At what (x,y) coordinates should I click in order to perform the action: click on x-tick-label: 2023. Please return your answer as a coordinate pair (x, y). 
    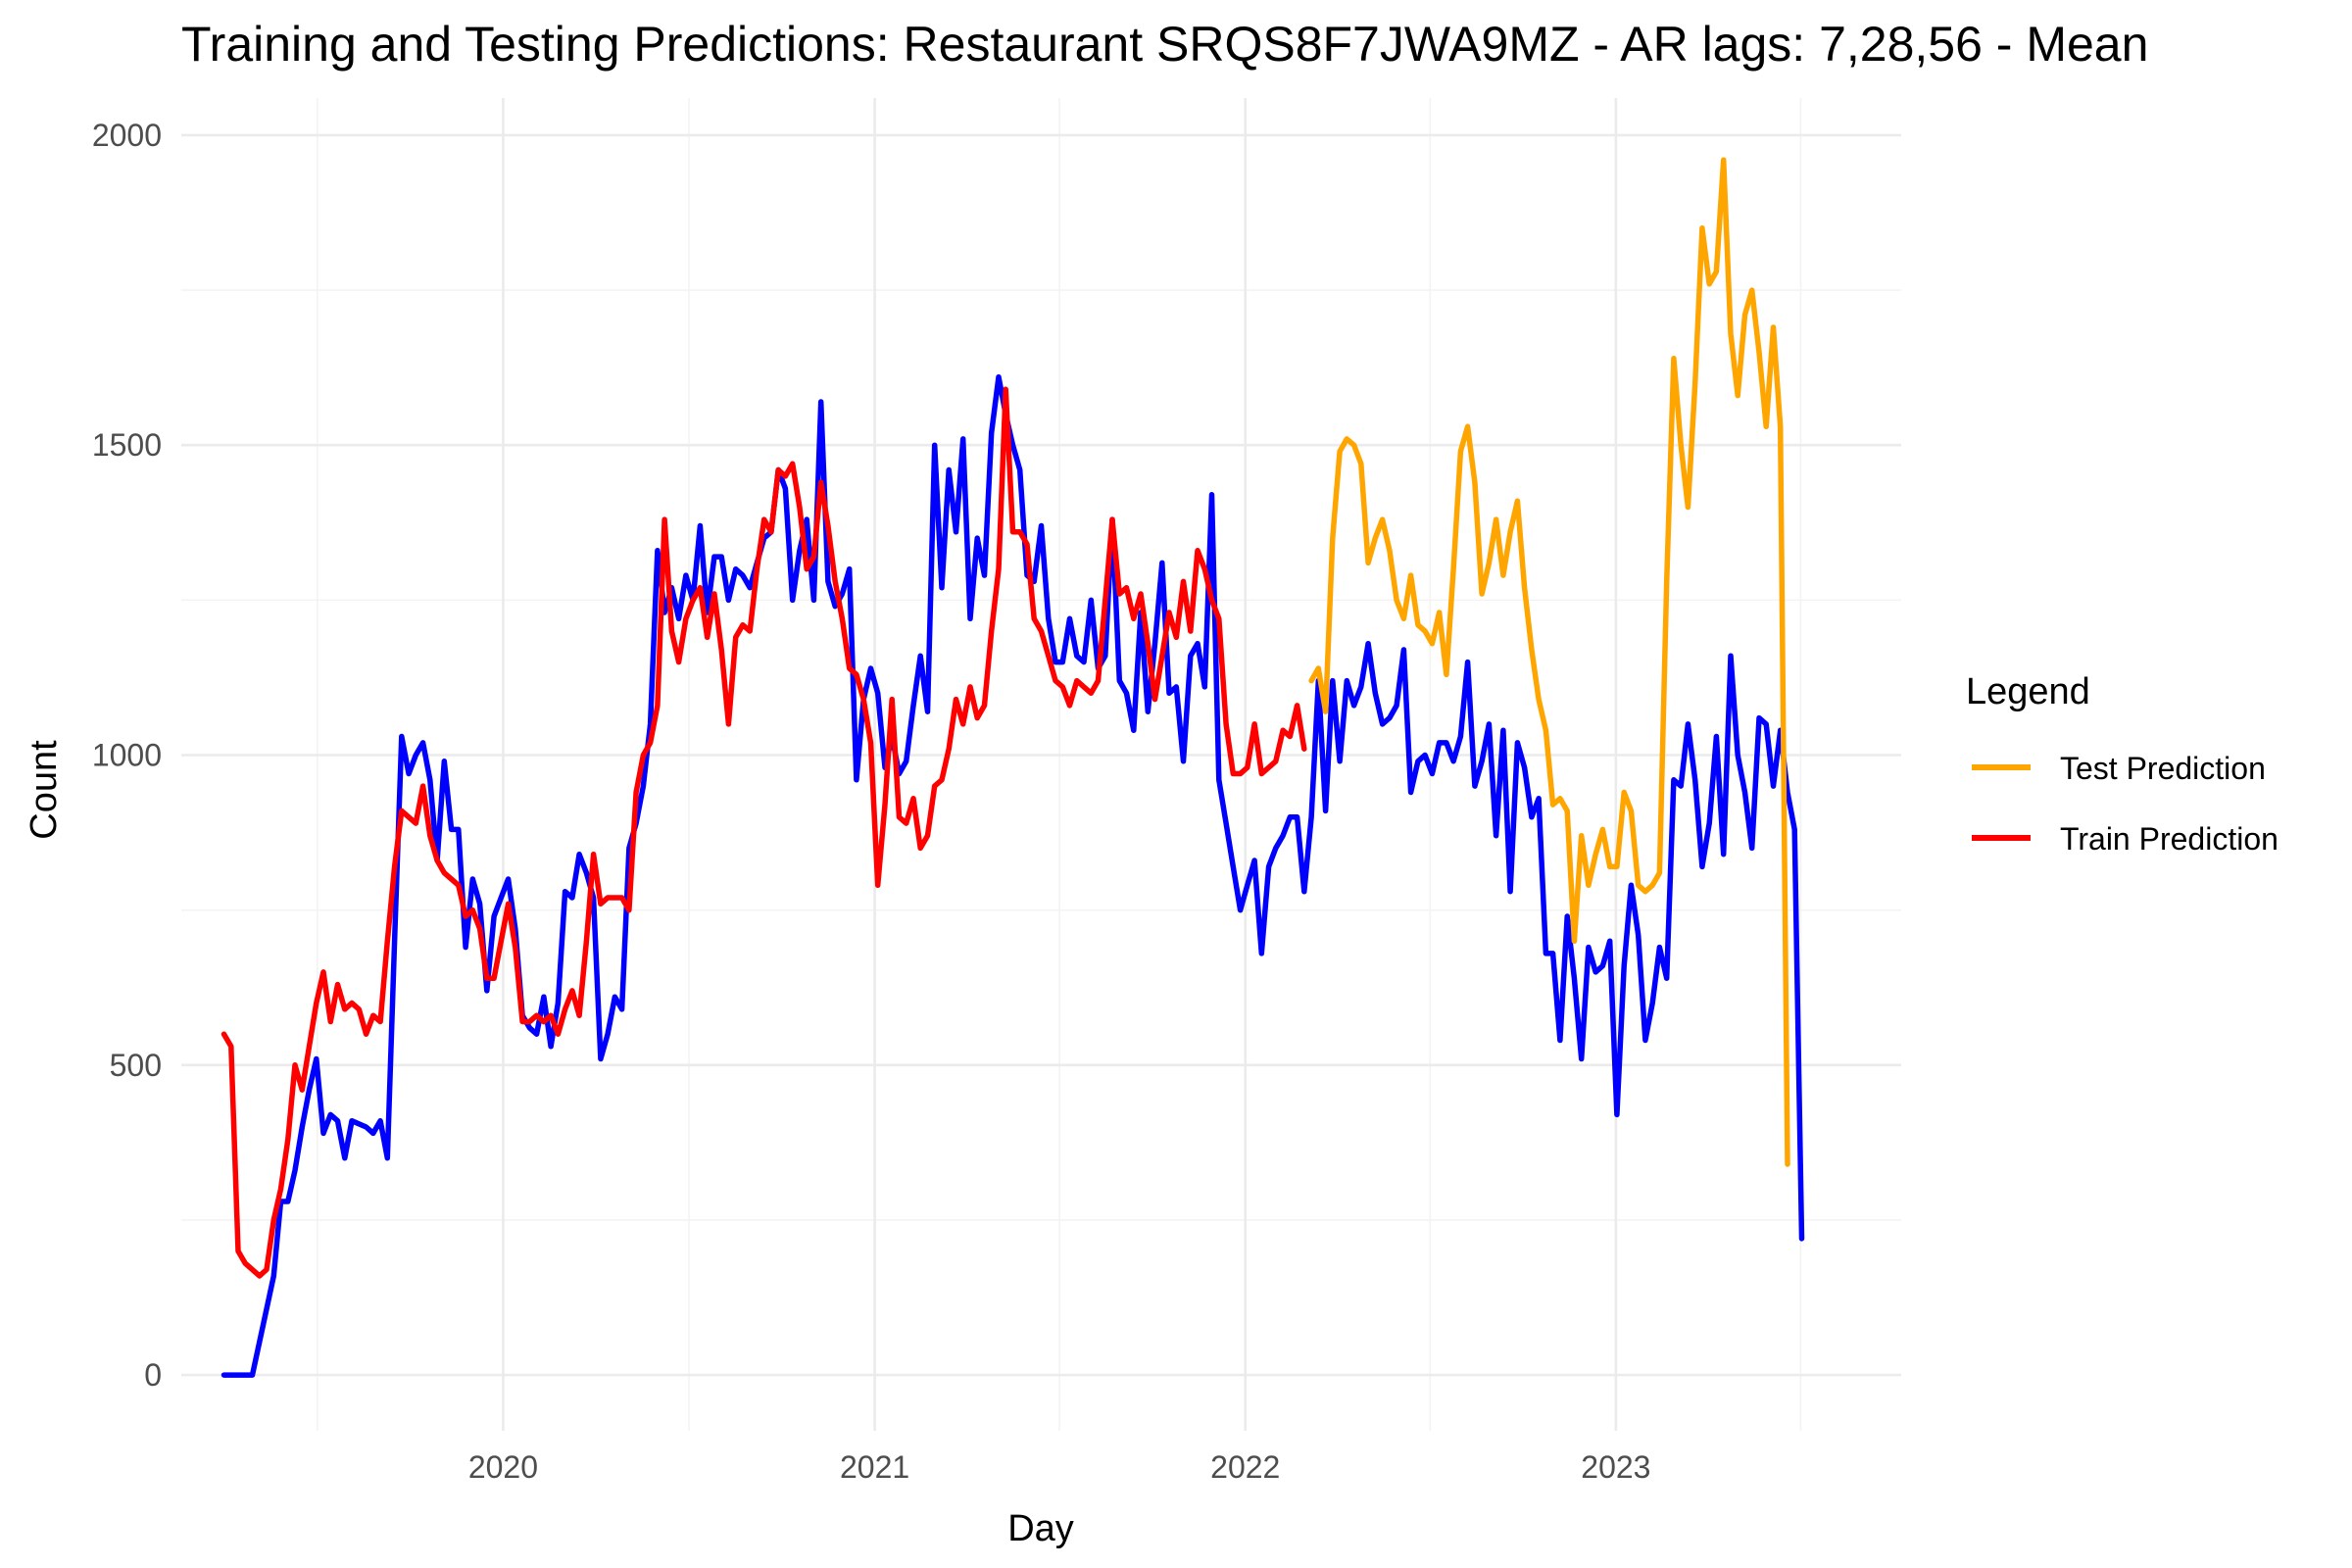
    Looking at the image, I should click on (1615, 1467).